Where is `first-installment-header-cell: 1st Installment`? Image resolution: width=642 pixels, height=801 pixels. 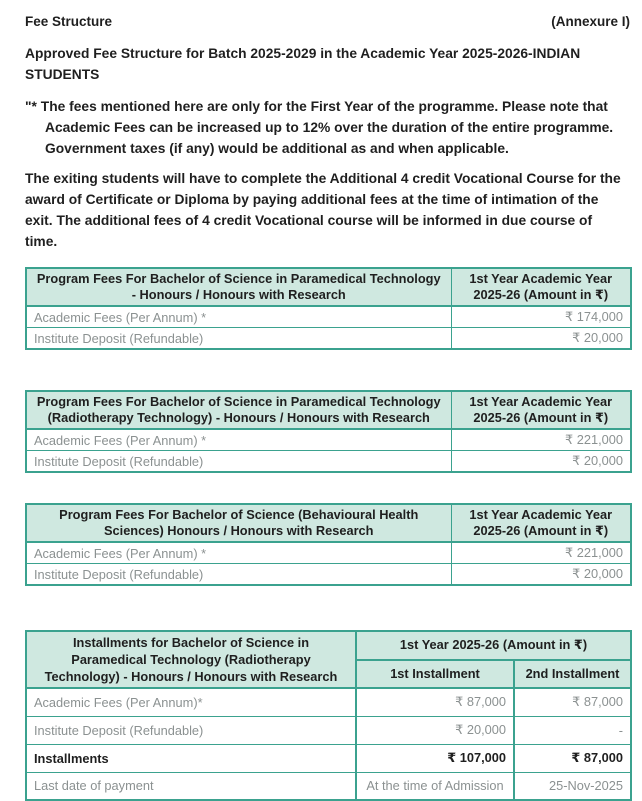 first-installment-header-cell: 1st Installment is located at coordinates (435, 674).